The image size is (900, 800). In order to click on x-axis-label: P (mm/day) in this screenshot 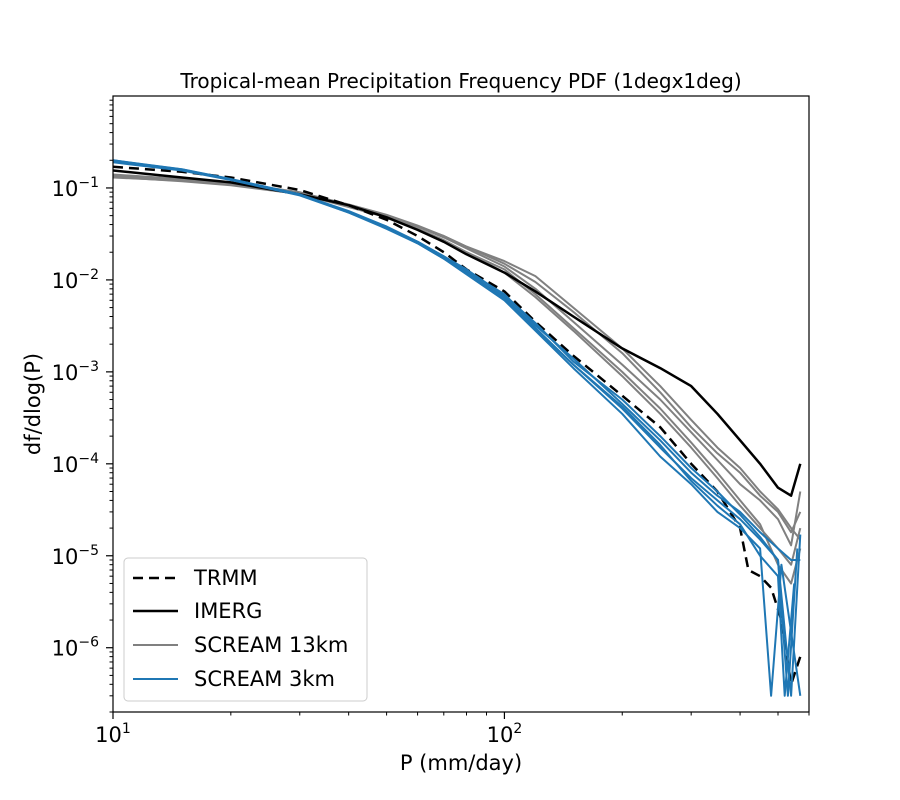, I will do `click(461, 763)`.